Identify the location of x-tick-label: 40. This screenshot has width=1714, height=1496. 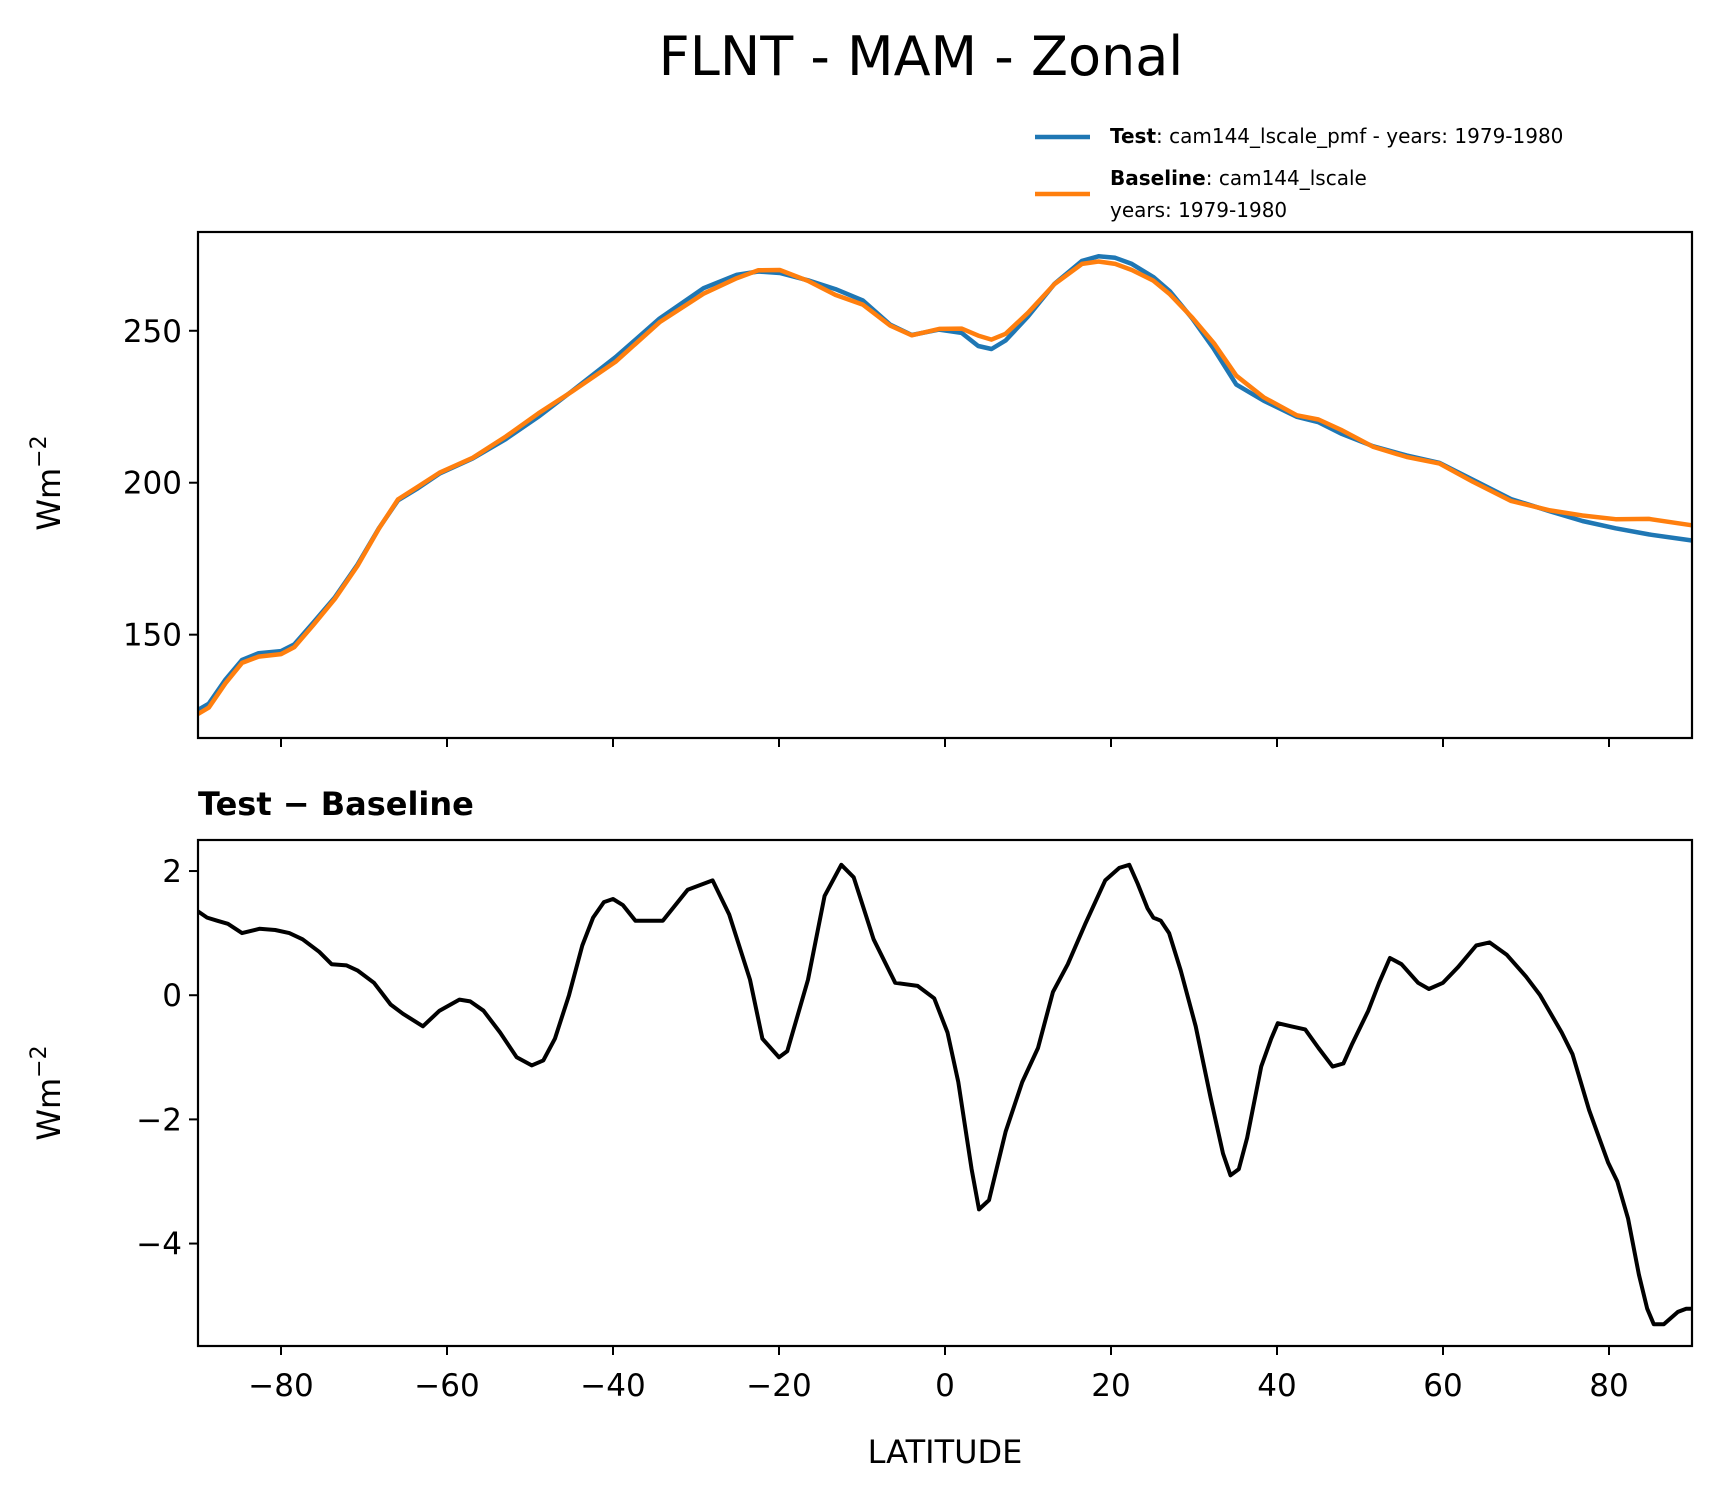
(1276, 1386).